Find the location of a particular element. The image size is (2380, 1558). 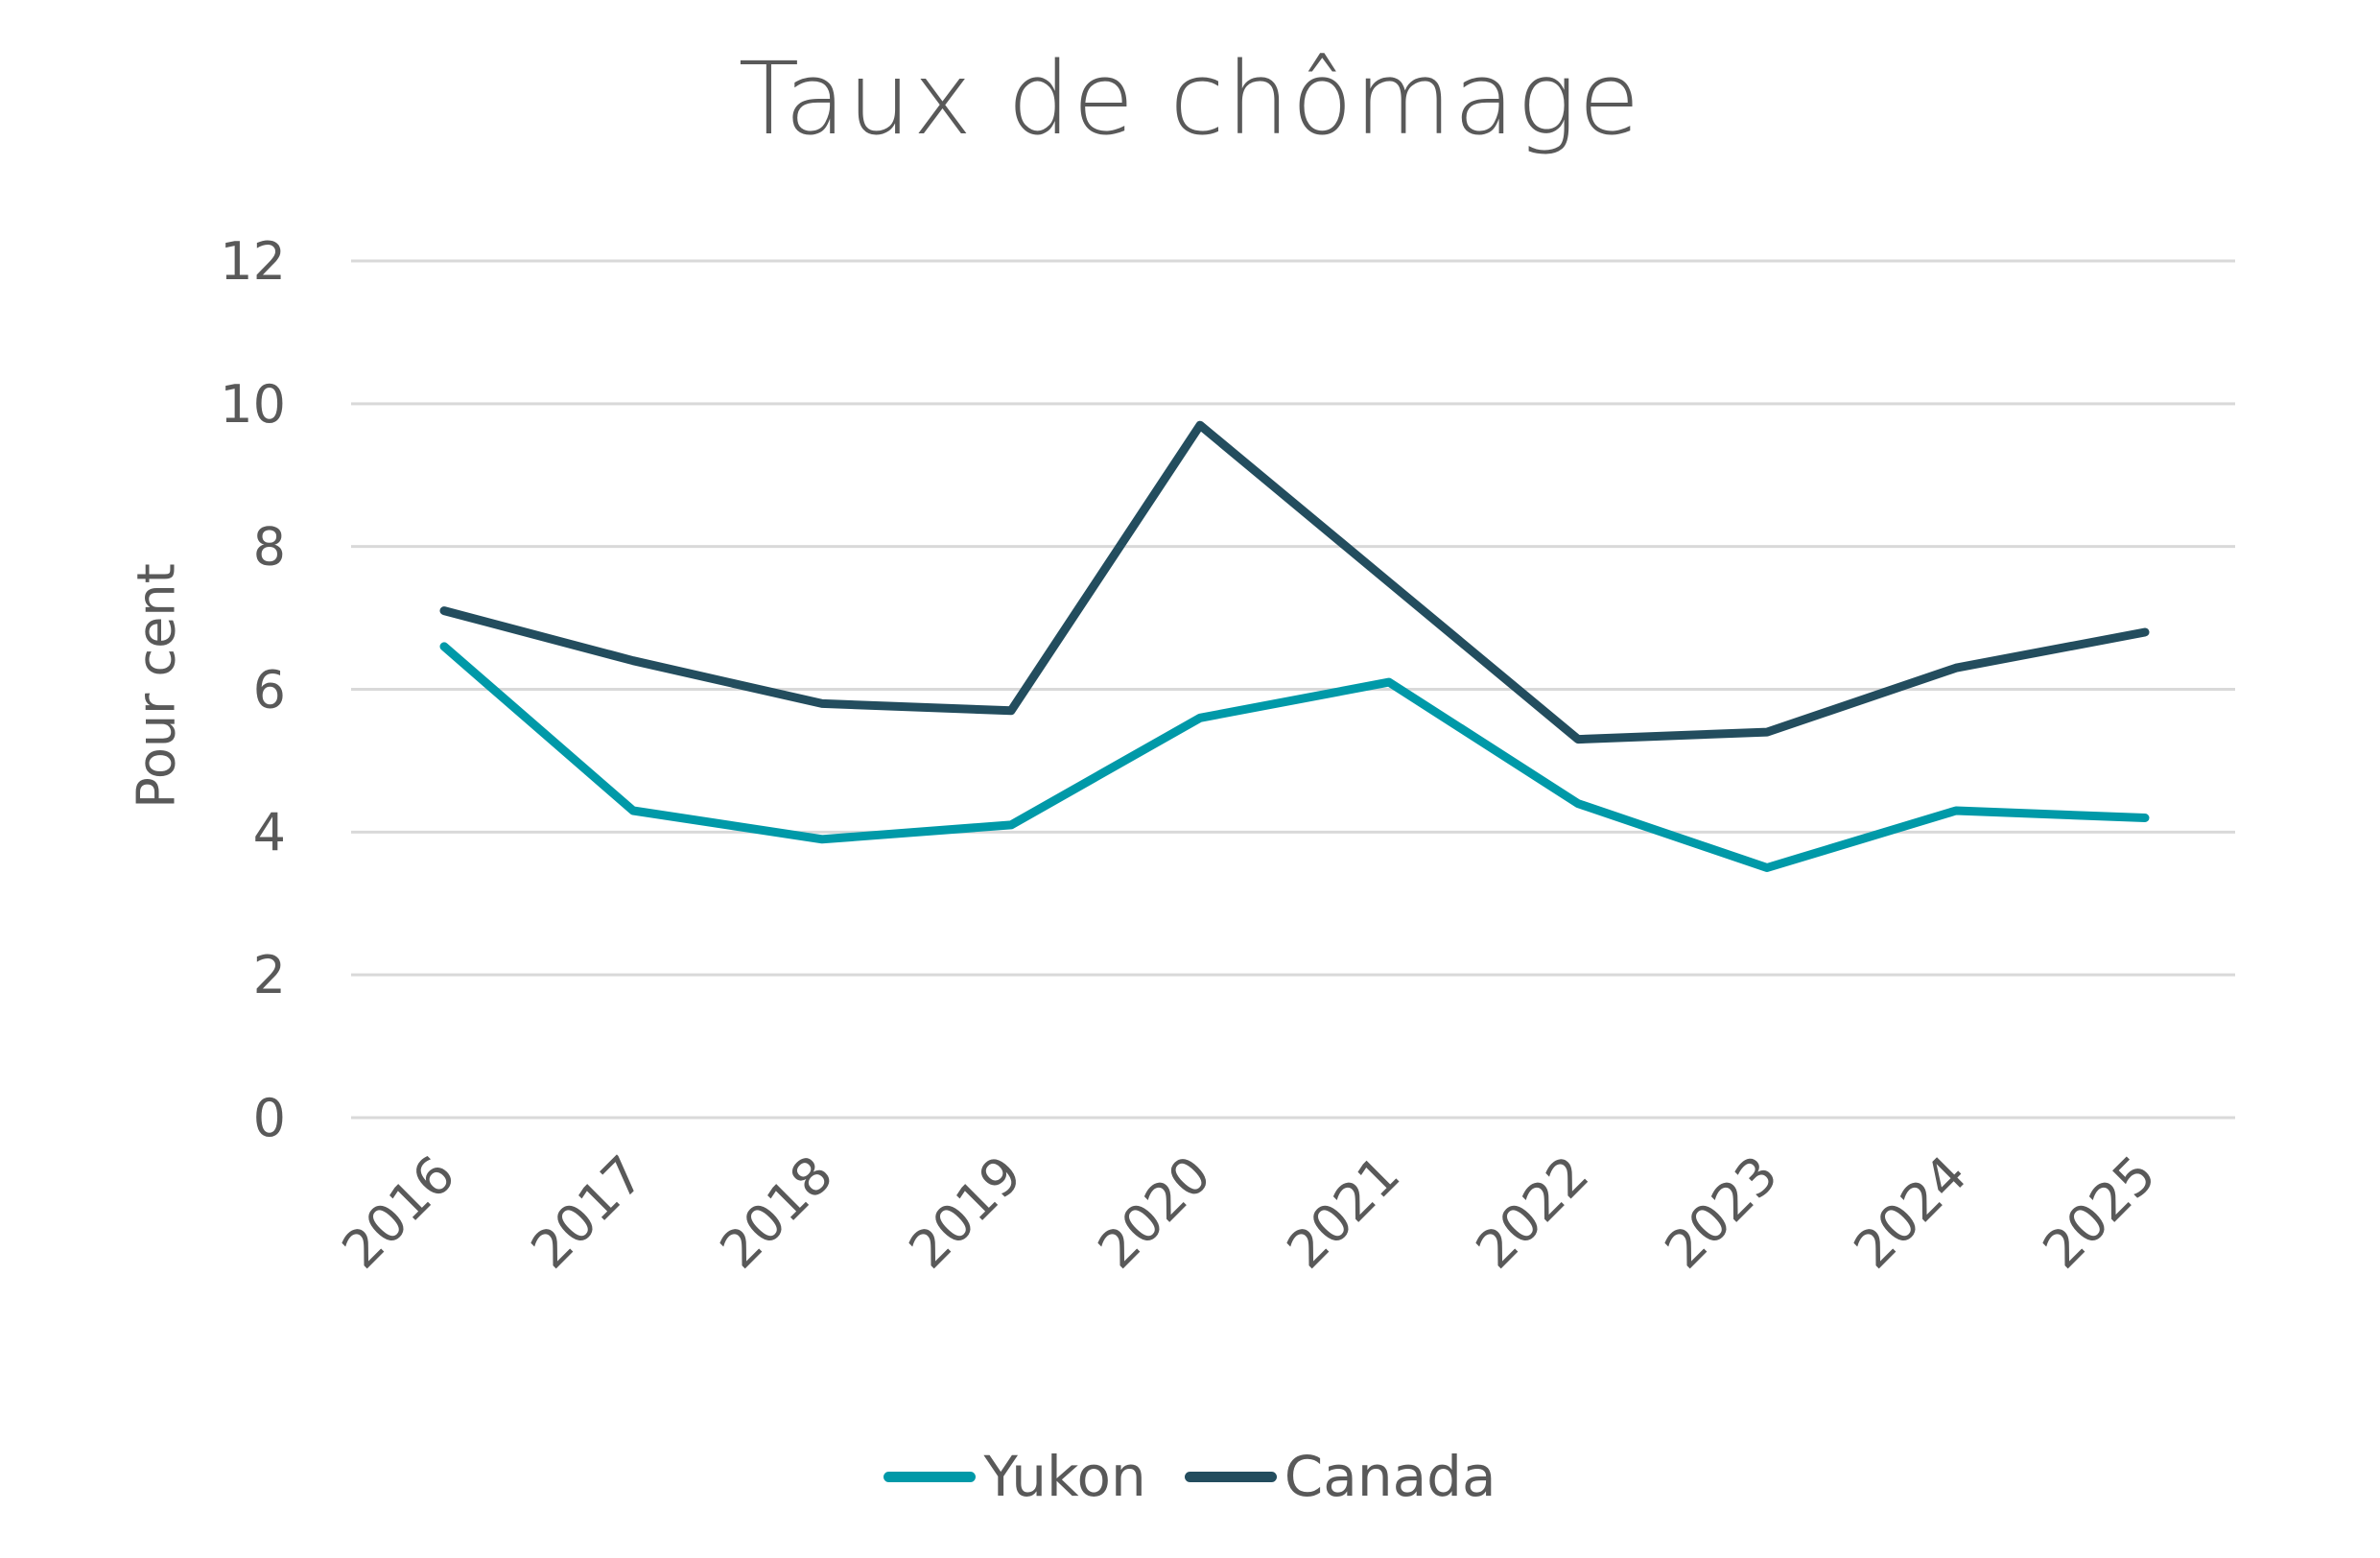

legend-item-canada: Canada is located at coordinates (1340, 1476).